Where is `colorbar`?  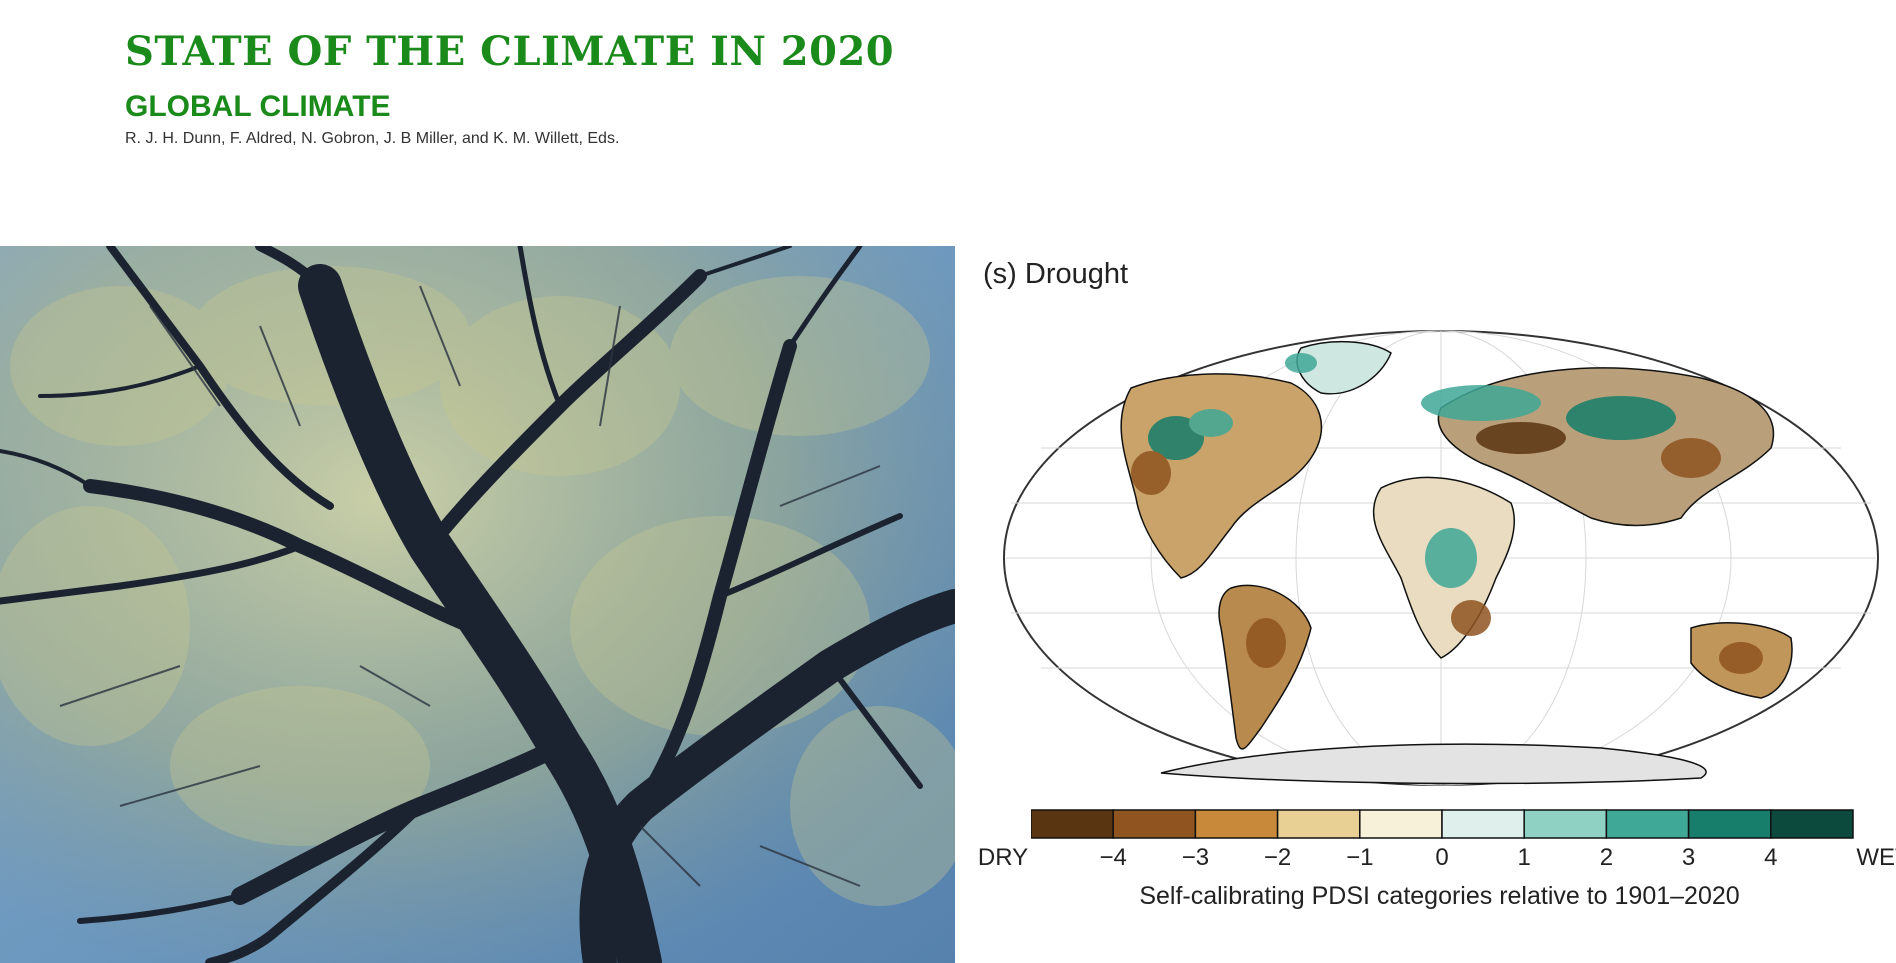 colorbar is located at coordinates (1442, 824).